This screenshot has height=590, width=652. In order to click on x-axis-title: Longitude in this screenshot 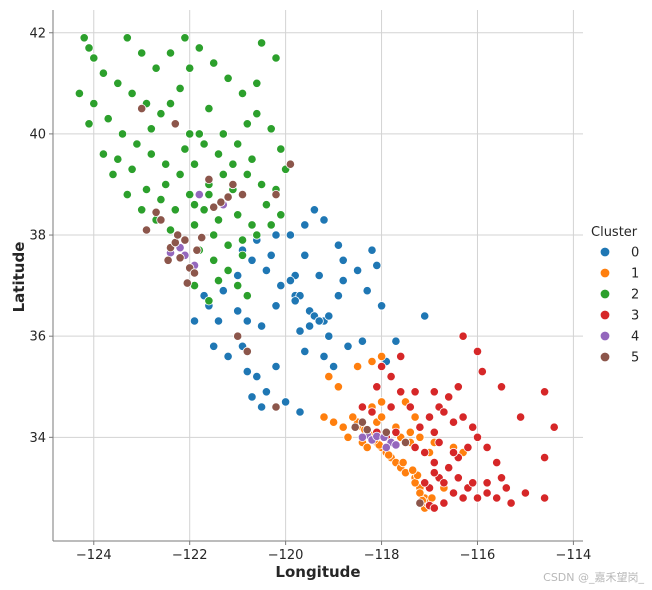, I will do `click(317, 572)`.